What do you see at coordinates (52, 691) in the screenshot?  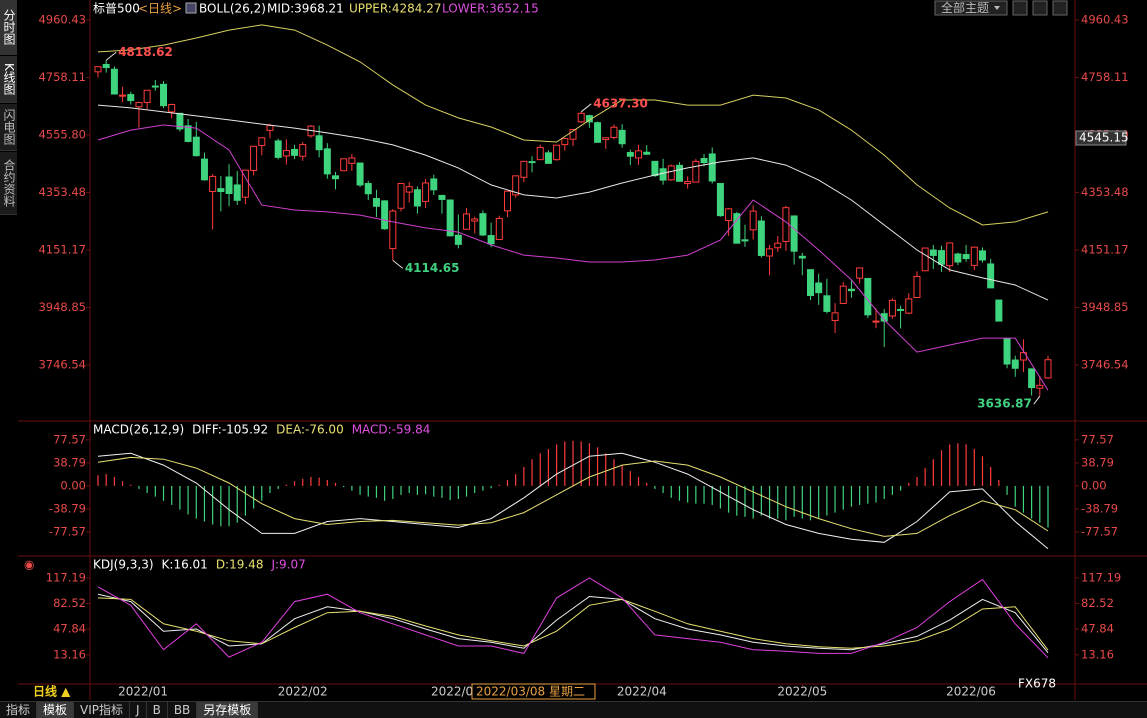 I see `period-button: 日线 ▲` at bounding box center [52, 691].